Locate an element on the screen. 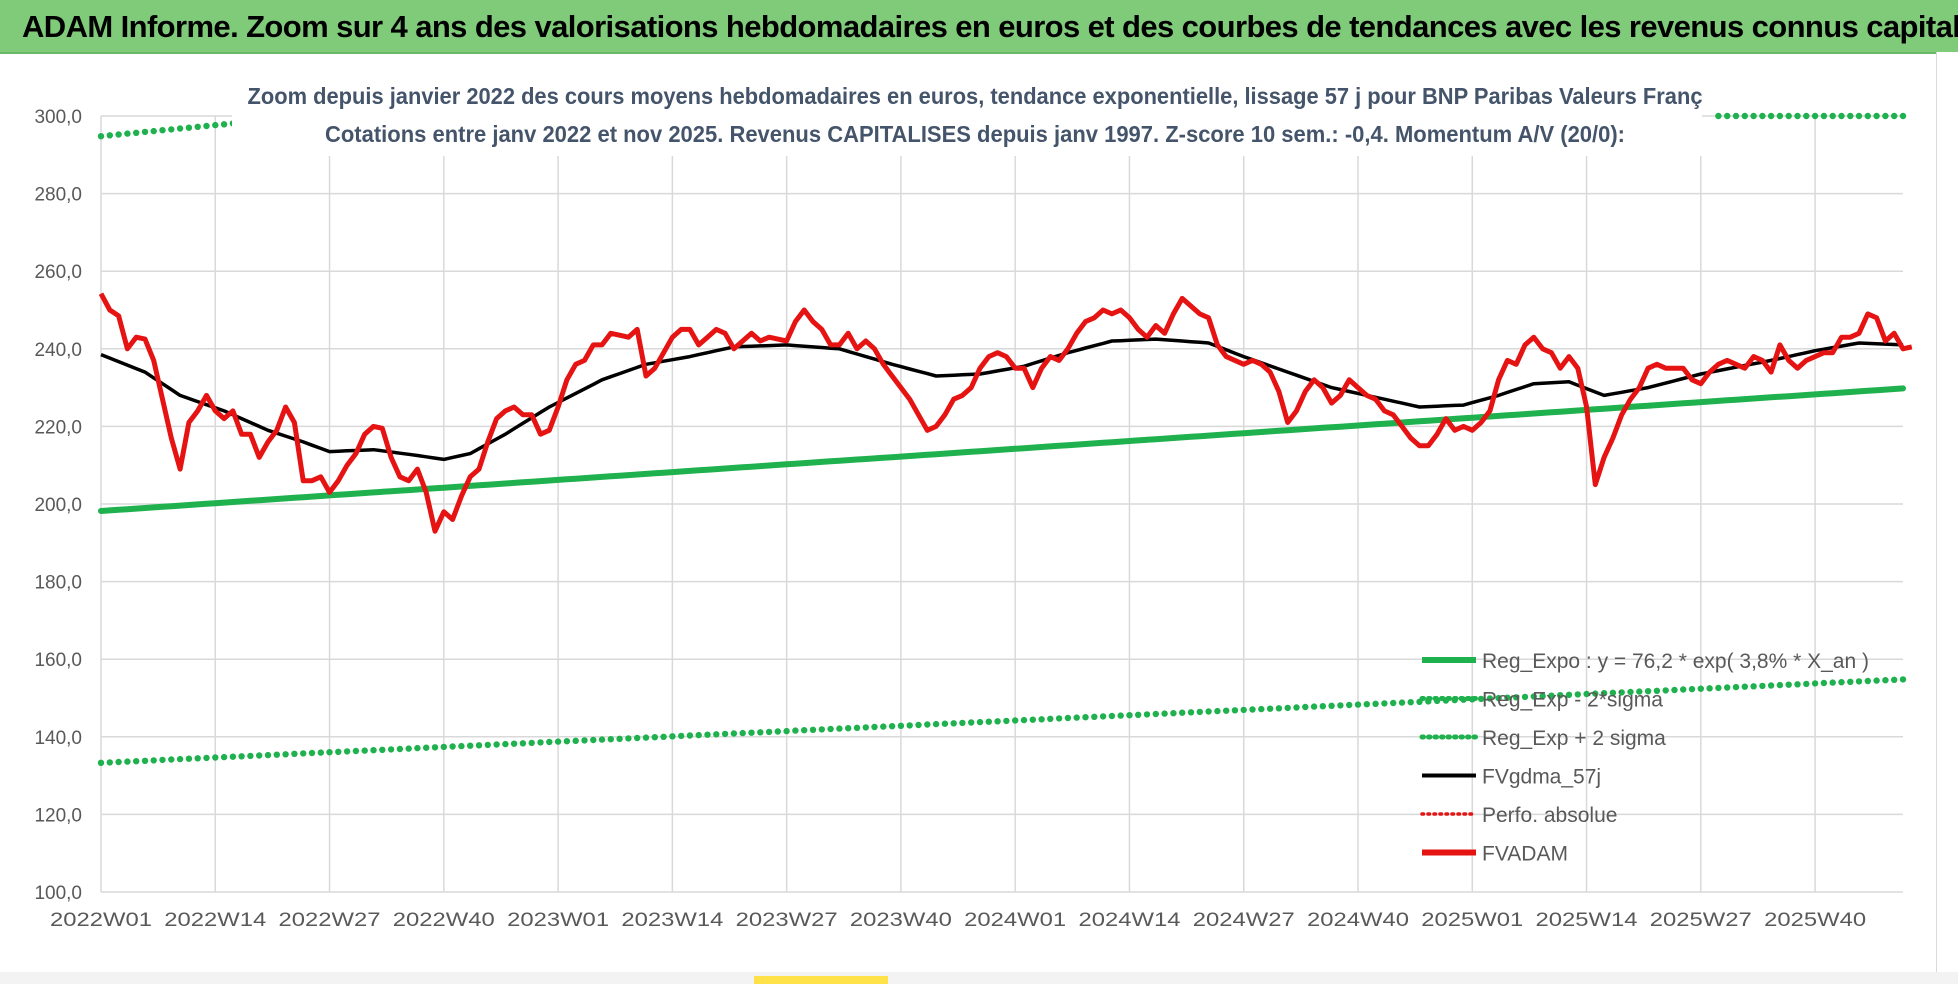  x-tick-label: 2024W01 is located at coordinates (1015, 920).